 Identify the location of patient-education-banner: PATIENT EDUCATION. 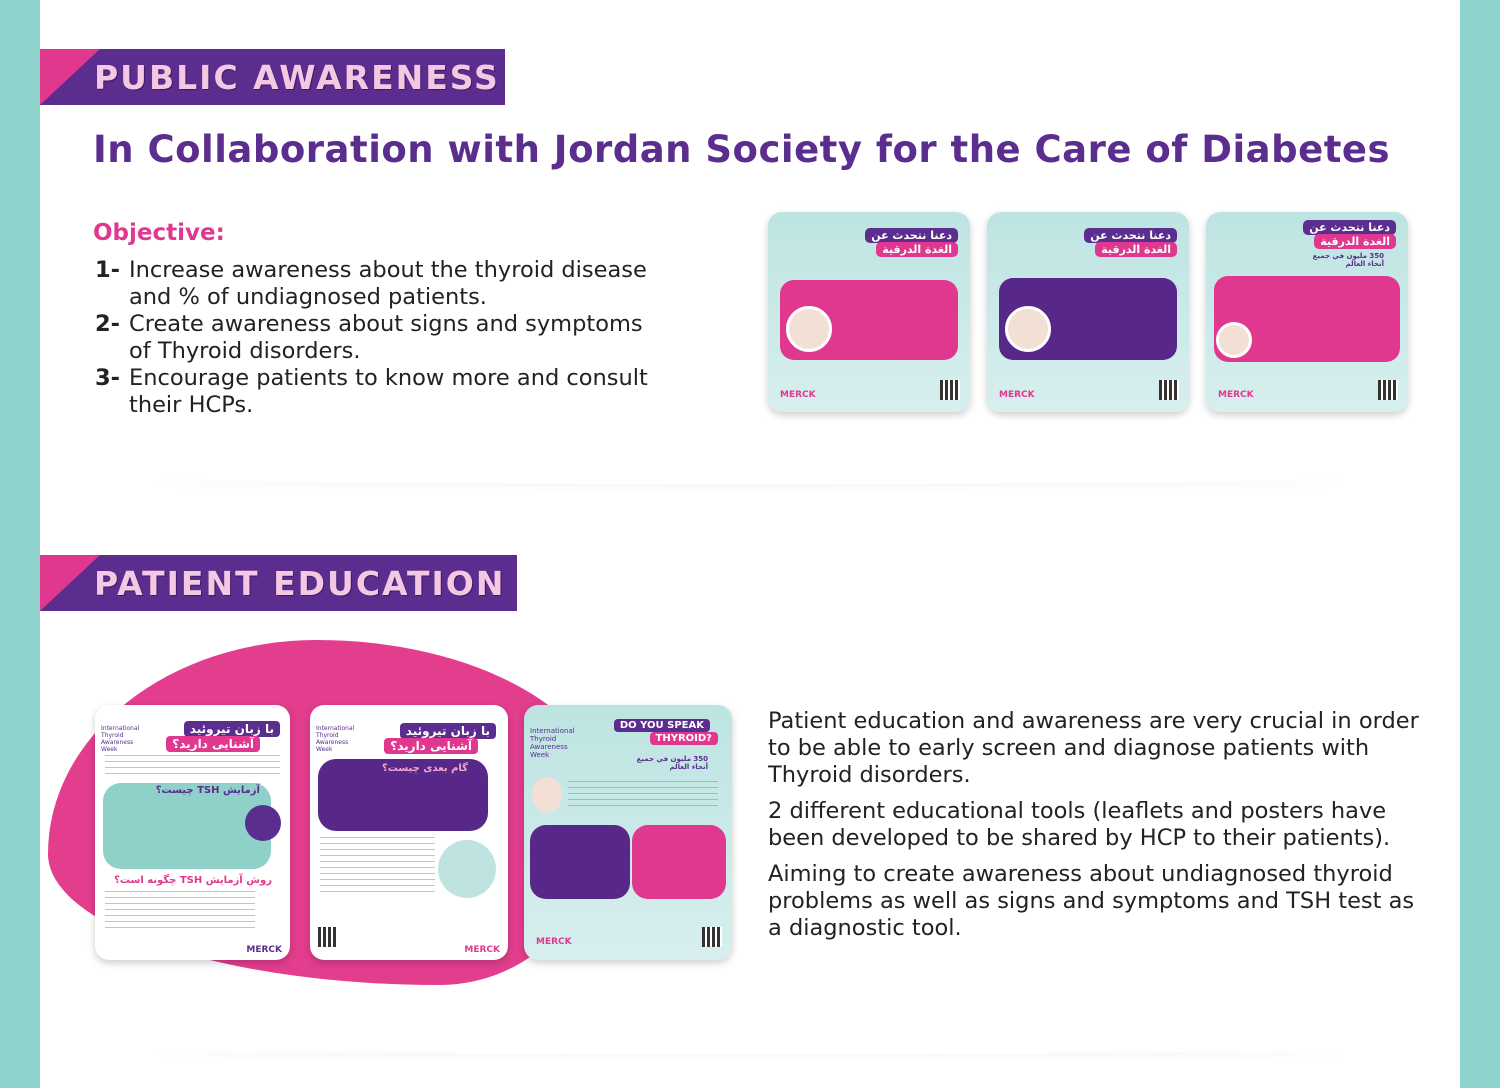
(278, 583).